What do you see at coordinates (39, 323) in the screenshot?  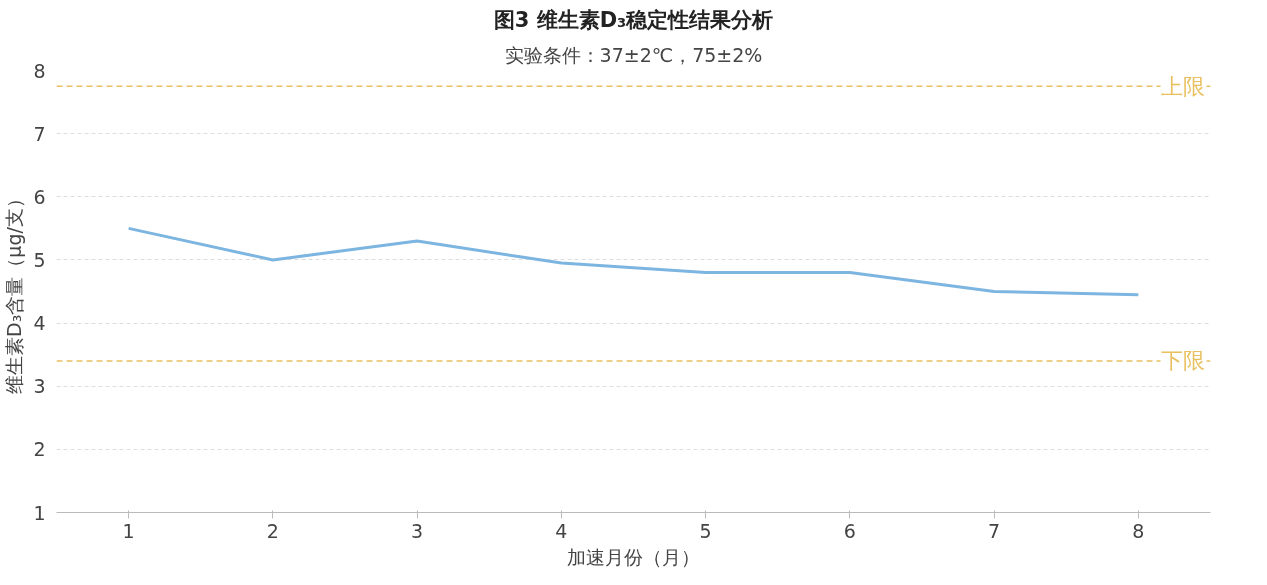 I see `y-tick-label: 4` at bounding box center [39, 323].